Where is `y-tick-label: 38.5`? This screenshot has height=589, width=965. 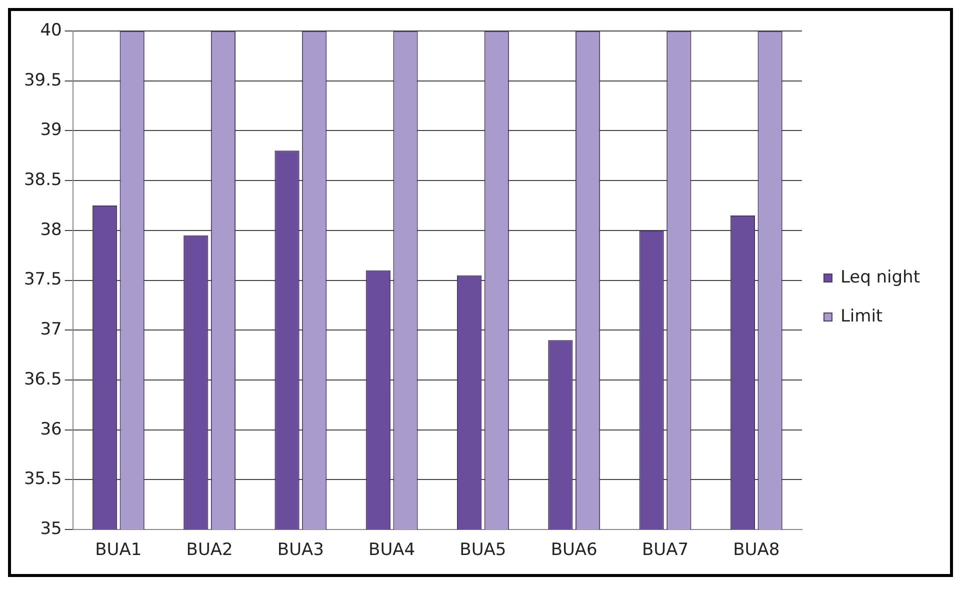
y-tick-label: 38.5 is located at coordinates (43, 180).